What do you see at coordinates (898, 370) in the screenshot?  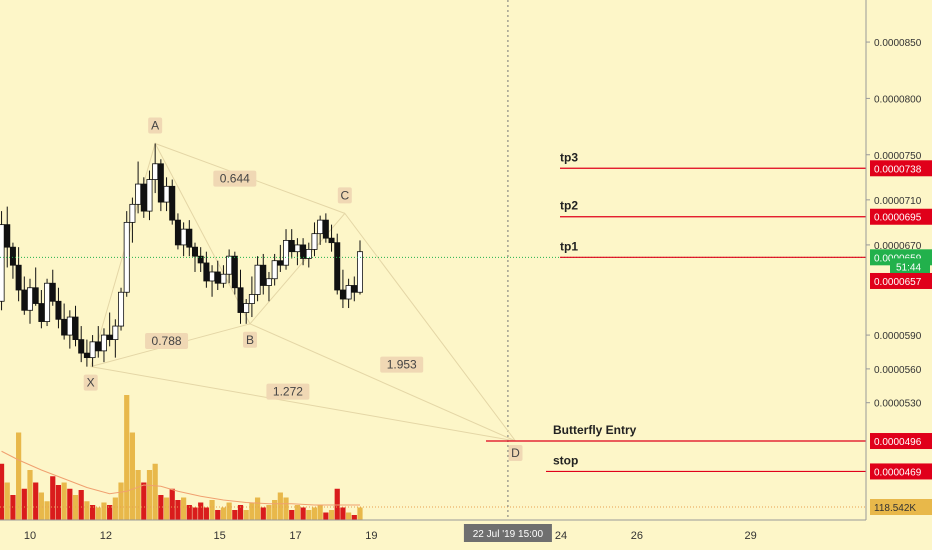 I see `price-tick-label: 0.0000560` at bounding box center [898, 370].